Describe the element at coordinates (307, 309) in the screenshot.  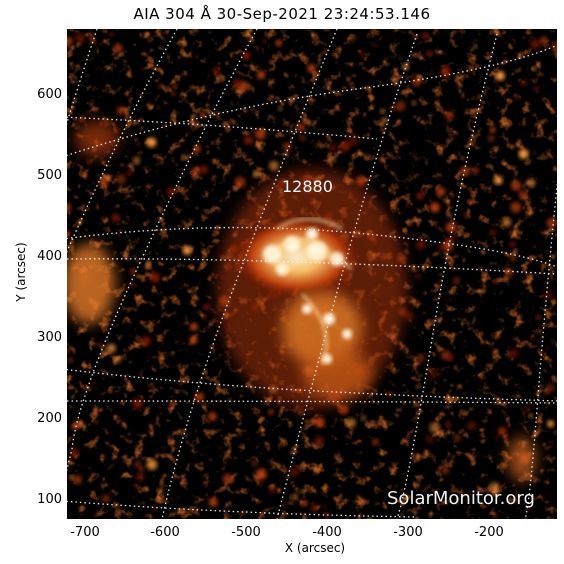
I see `bright-kernel` at that location.